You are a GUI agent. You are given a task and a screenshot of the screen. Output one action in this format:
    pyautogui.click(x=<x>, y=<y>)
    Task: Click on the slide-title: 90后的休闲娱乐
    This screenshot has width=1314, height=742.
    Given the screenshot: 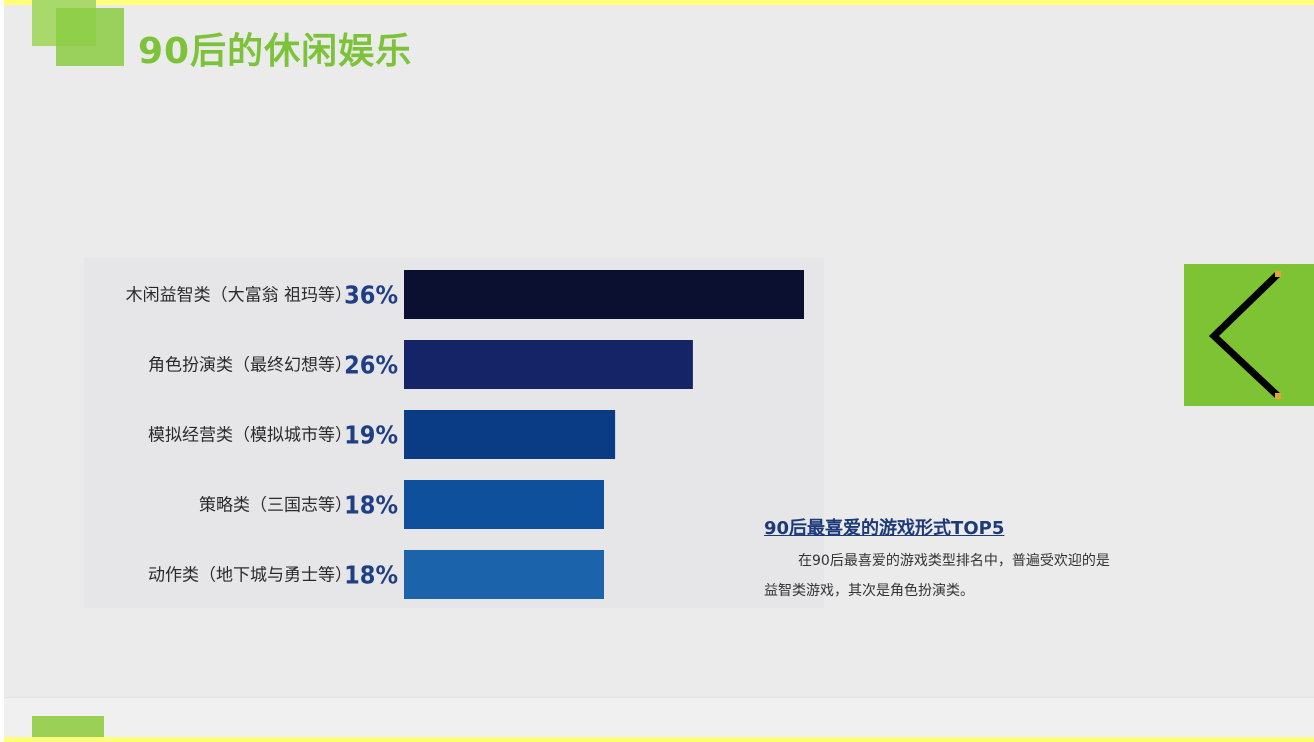 What is the action you would take?
    pyautogui.click(x=275, y=51)
    